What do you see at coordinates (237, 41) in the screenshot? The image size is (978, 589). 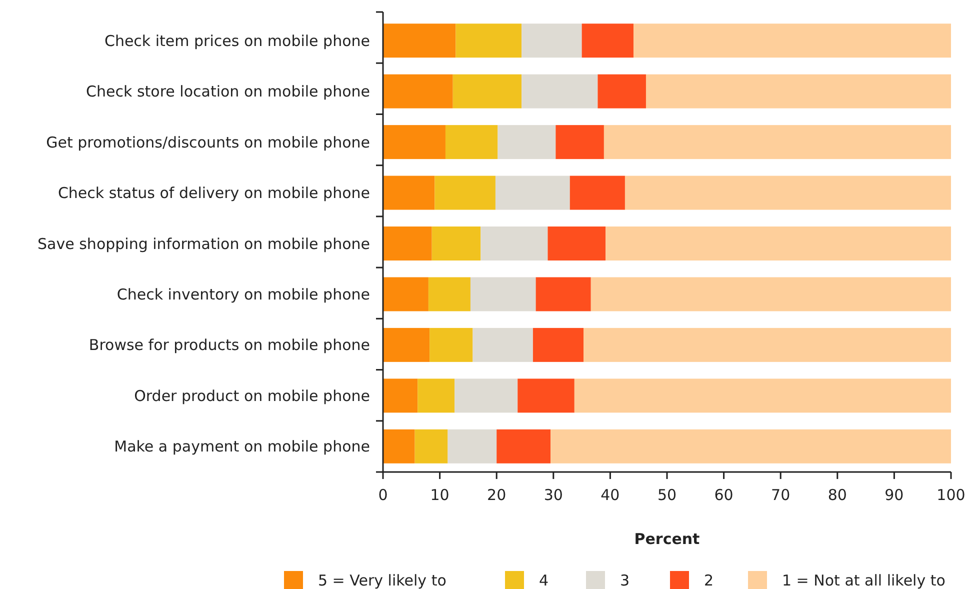 I see `y-tick-label: Check item prices on mobile phone` at bounding box center [237, 41].